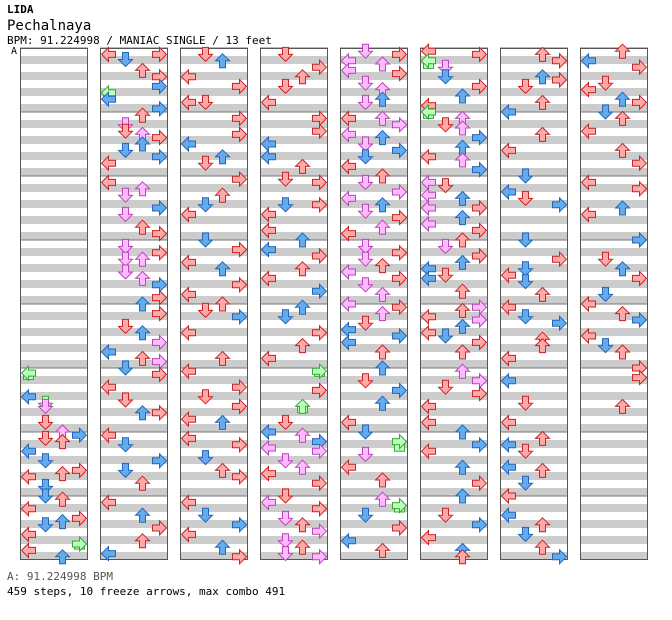 The height and width of the screenshot is (620, 672). Describe the element at coordinates (49, 26) in the screenshot. I see `song-title: Pechalnaya` at that location.